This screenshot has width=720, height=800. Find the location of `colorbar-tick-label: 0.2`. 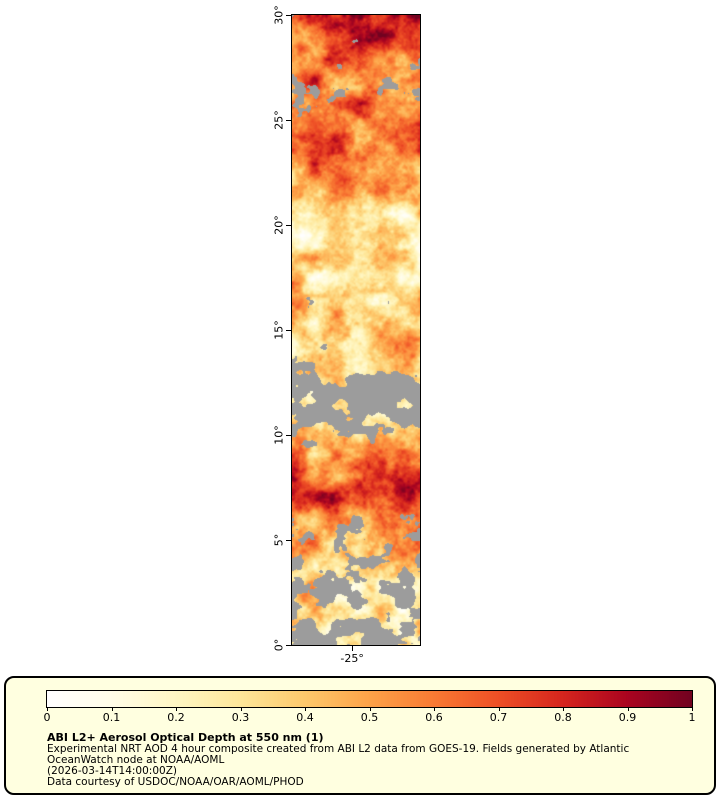

colorbar-tick-label: 0.2 is located at coordinates (176, 717).